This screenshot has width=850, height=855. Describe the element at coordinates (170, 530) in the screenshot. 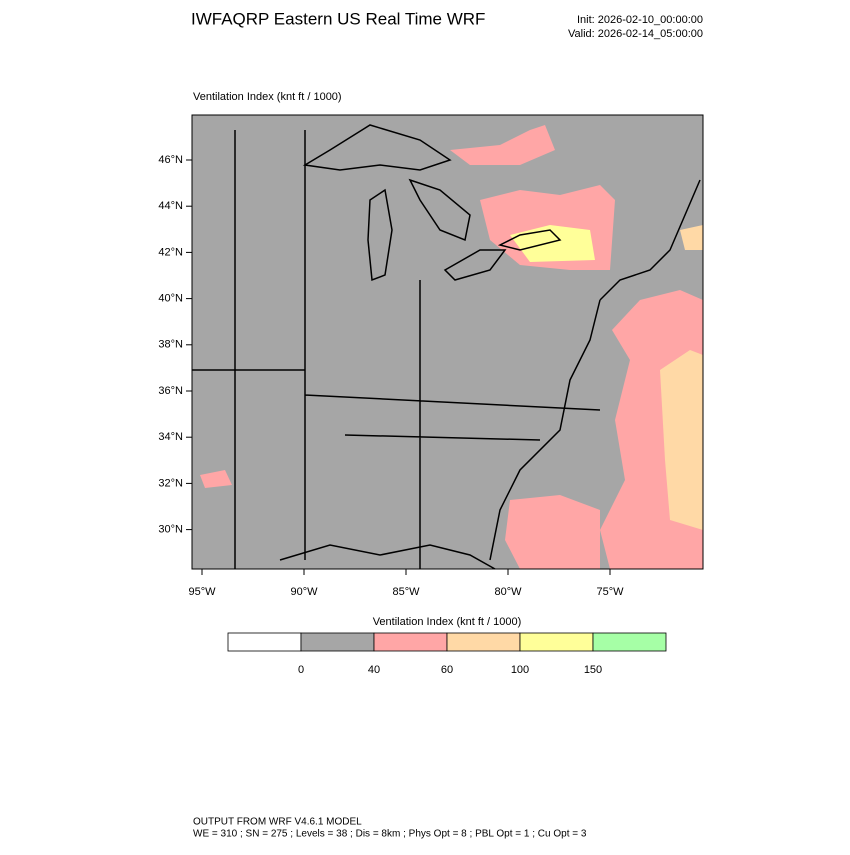

I see `lat-label: 30°N` at that location.